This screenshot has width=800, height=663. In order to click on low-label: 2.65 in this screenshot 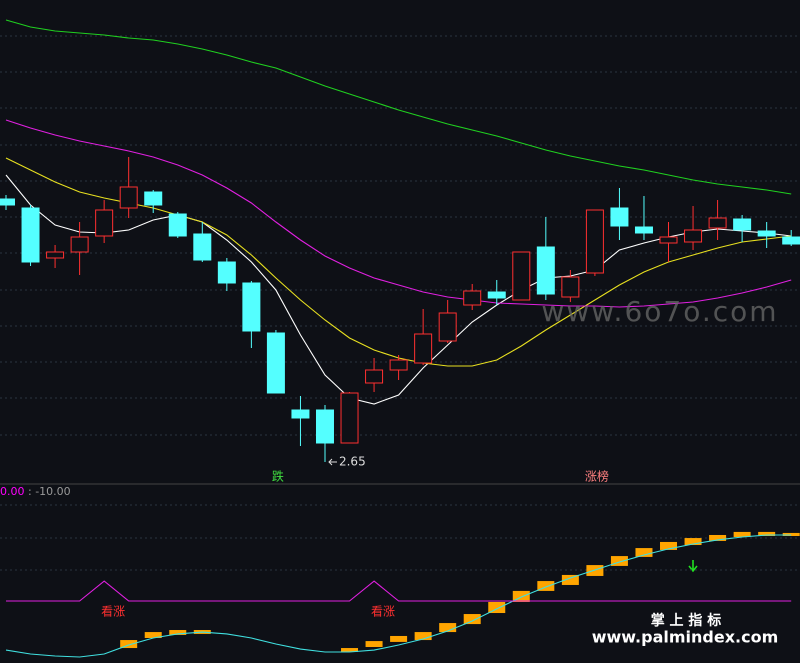, I will do `click(352, 462)`.